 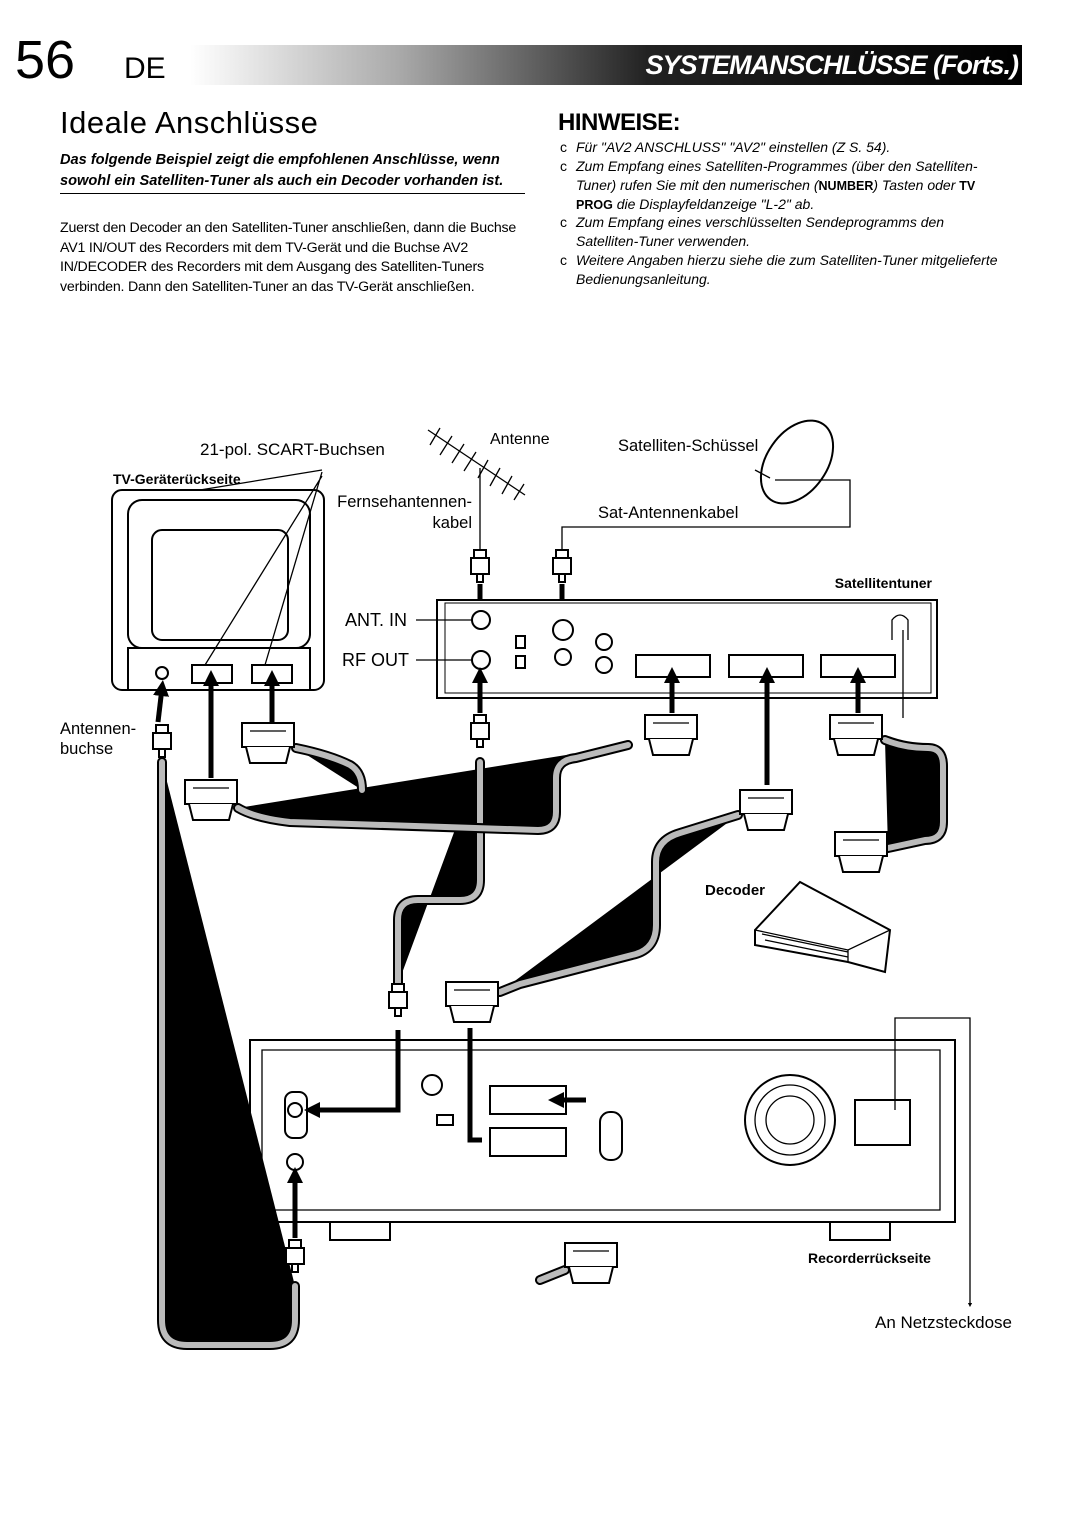 I want to click on label: Satellitentuner, so click(x=884, y=583).